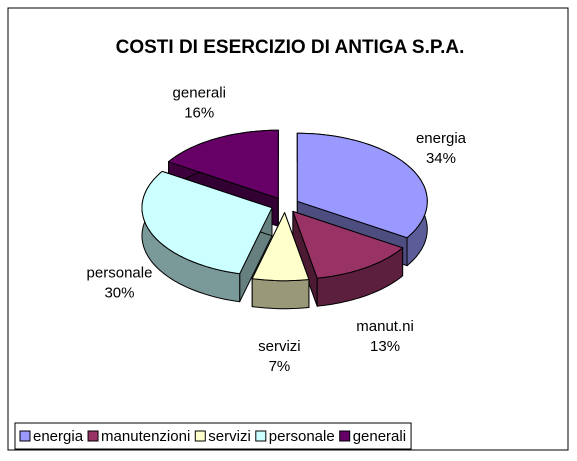 Image resolution: width=577 pixels, height=461 pixels. Describe the element at coordinates (441, 138) in the screenshot. I see `data-label-name: energia` at that location.